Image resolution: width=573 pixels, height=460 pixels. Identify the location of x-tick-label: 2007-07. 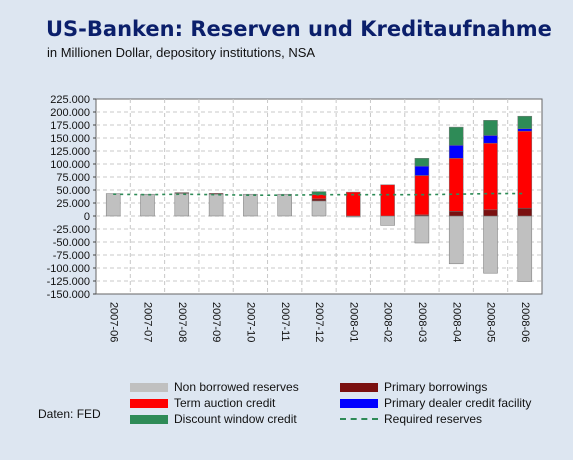
(148, 322).